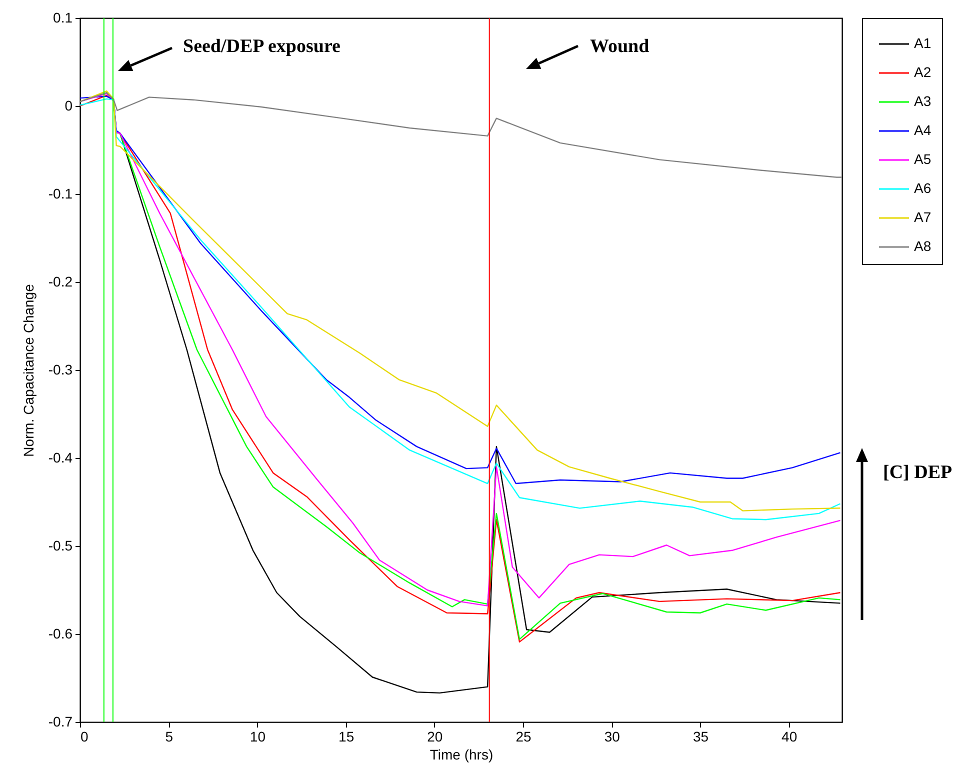 The width and height of the screenshot is (970, 774). What do you see at coordinates (169, 736) in the screenshot?
I see `x-tick-label: 5` at bounding box center [169, 736].